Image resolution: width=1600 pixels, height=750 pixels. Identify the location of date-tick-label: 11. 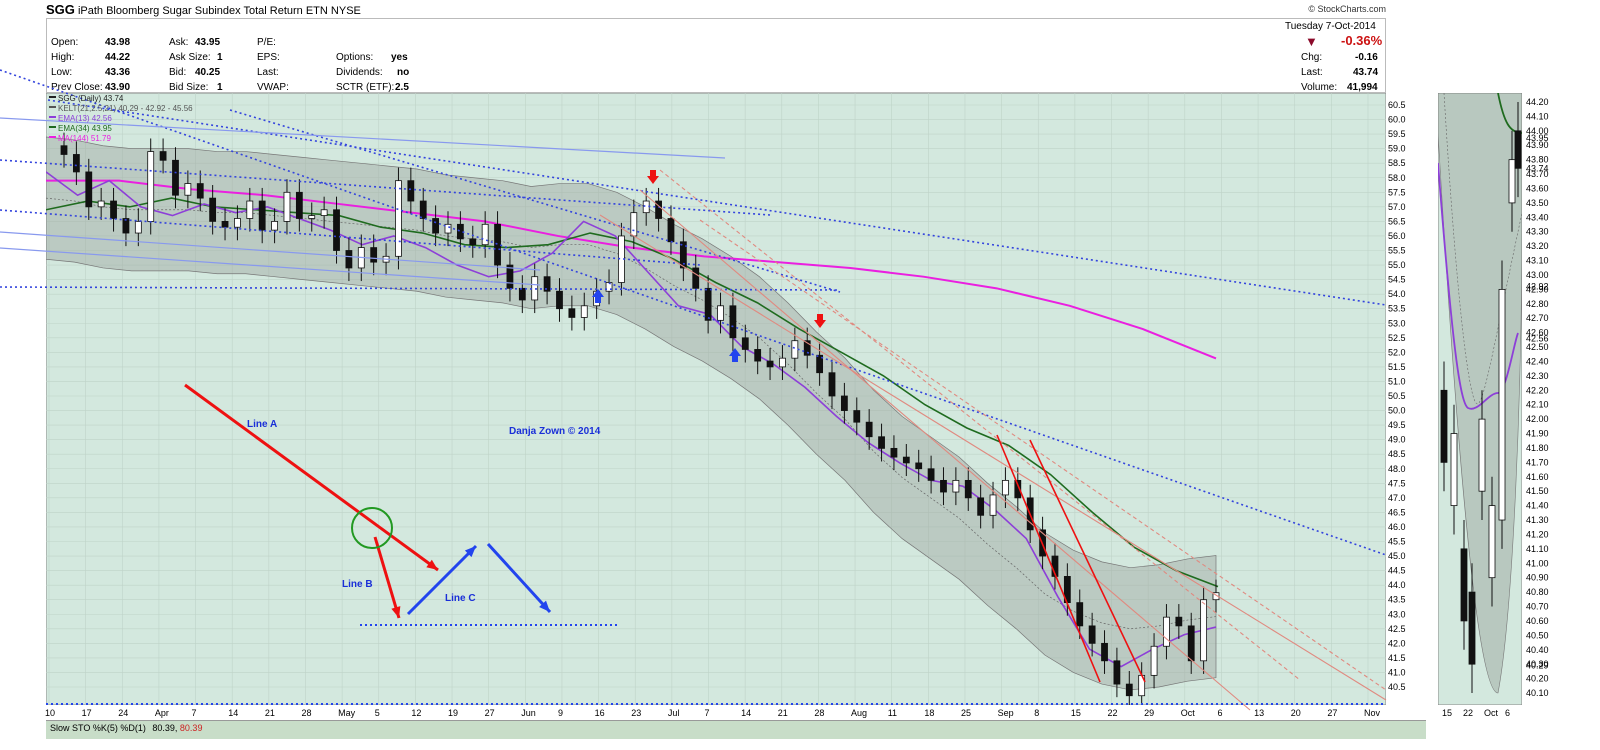
(892, 713).